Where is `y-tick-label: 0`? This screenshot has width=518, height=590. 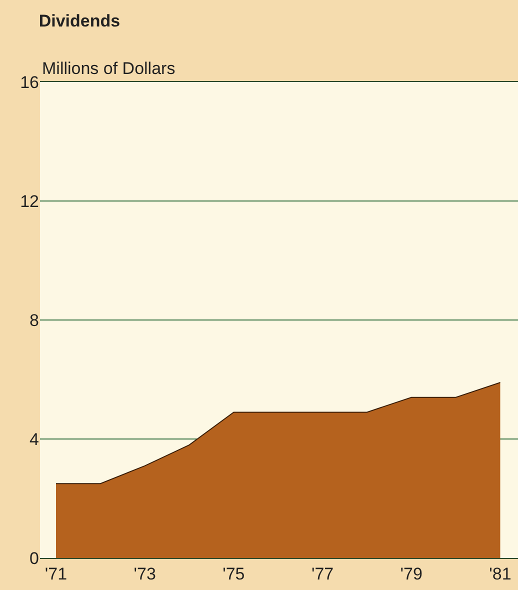 y-tick-label: 0 is located at coordinates (34, 558).